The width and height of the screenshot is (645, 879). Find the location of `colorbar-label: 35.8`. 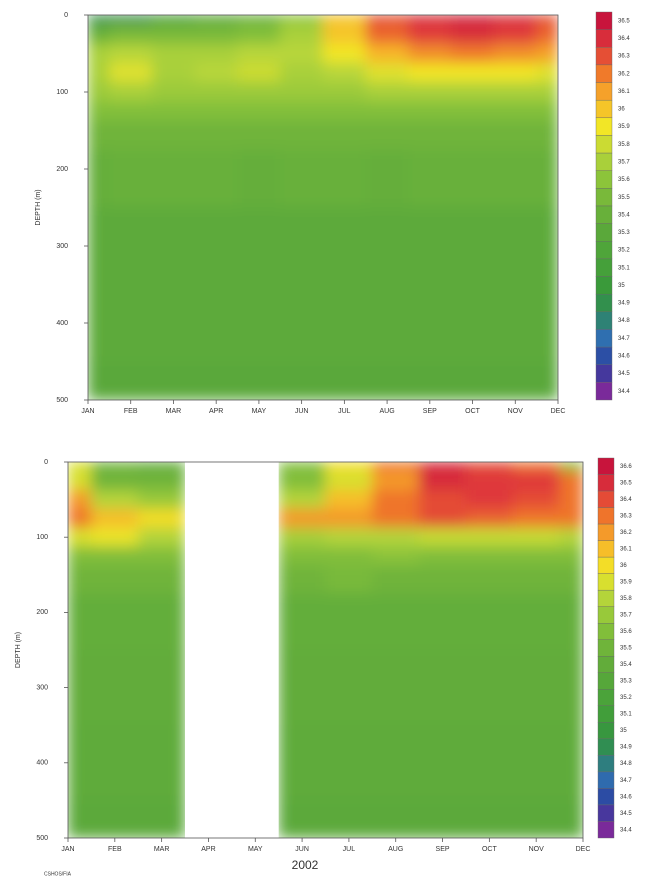

colorbar-label: 35.8 is located at coordinates (626, 599).